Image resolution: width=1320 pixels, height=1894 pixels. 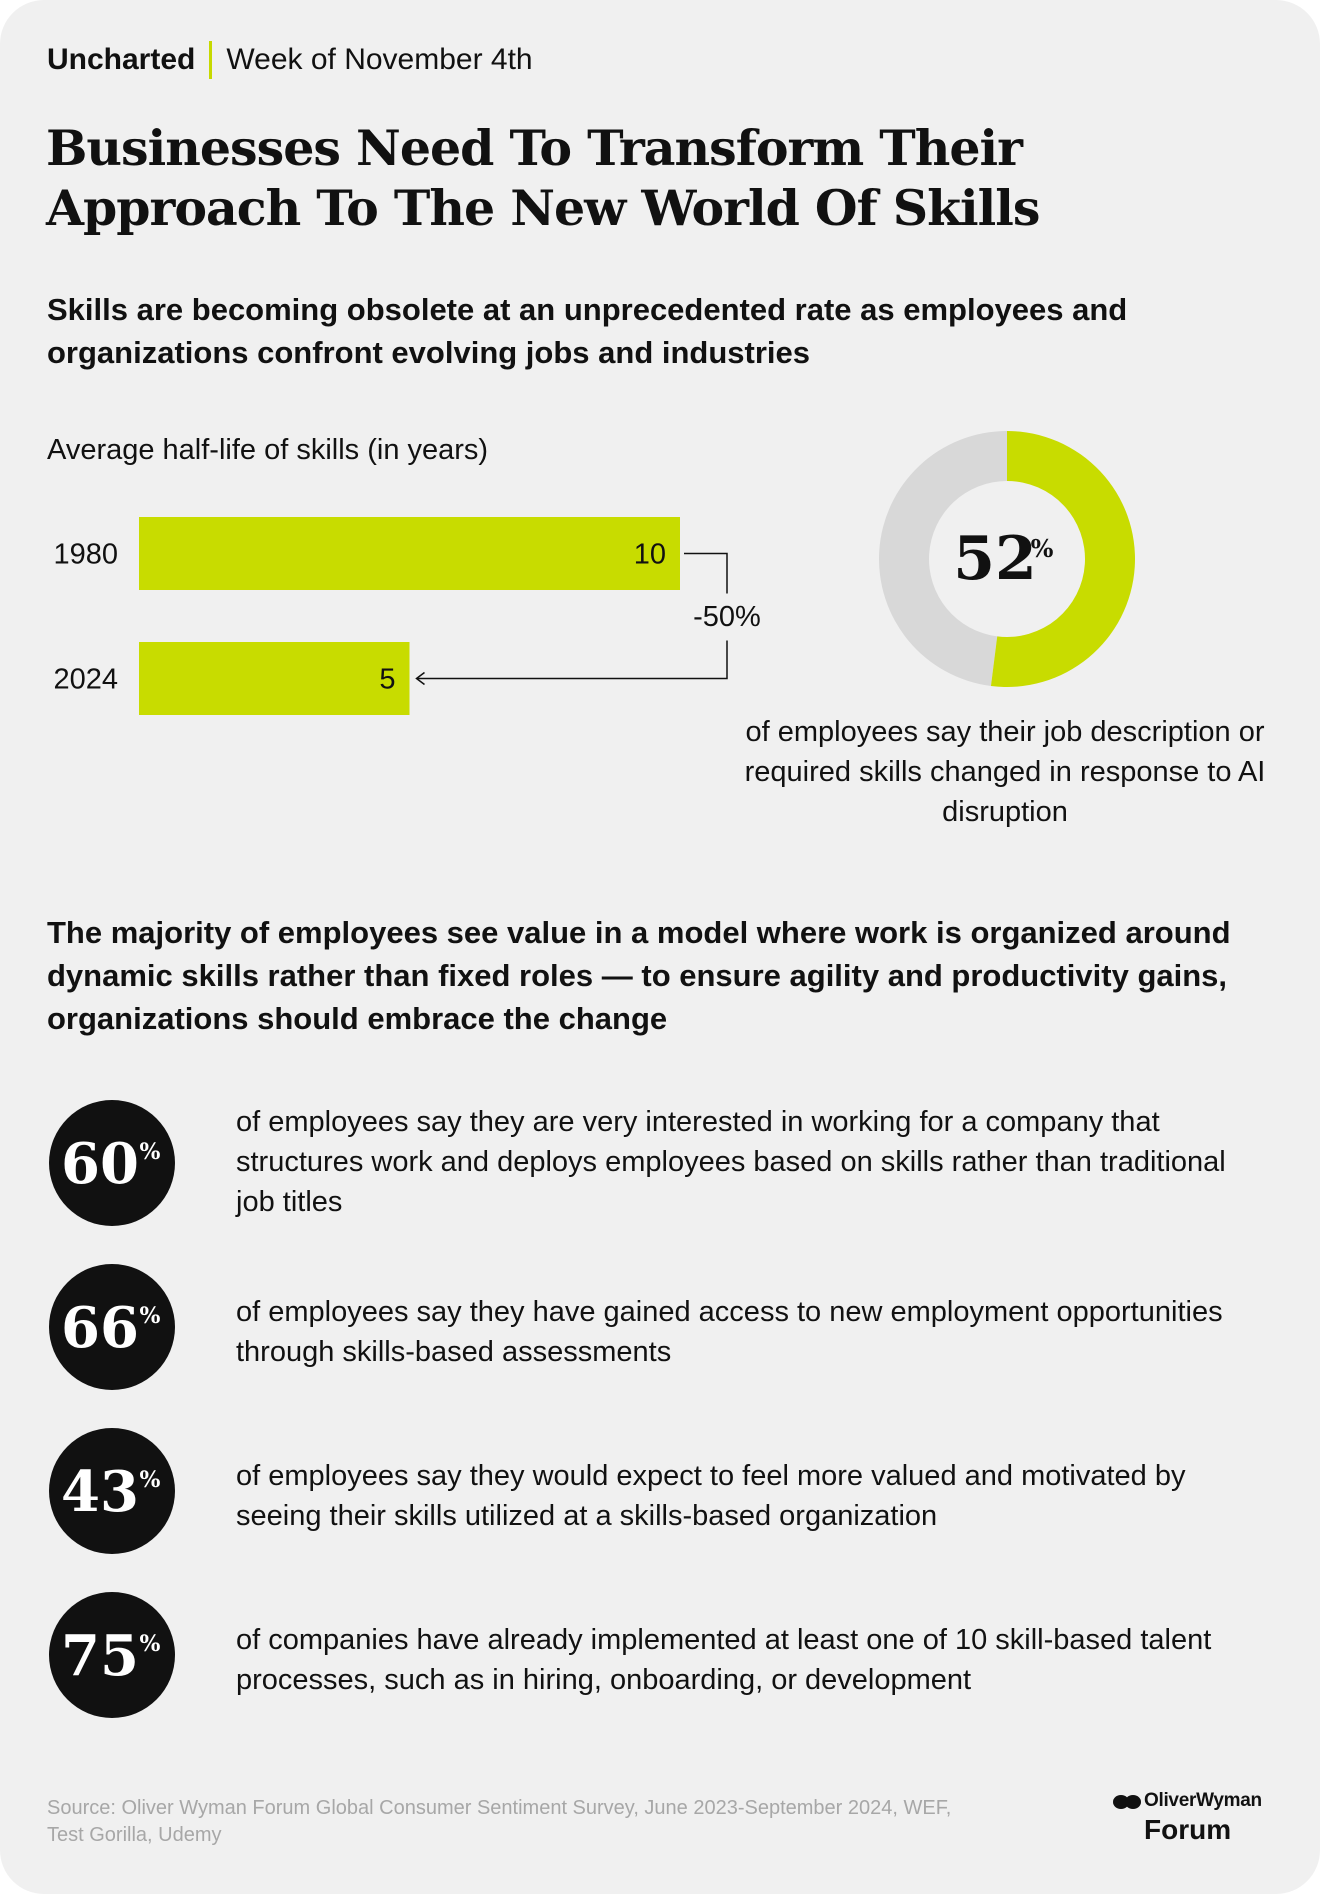 What do you see at coordinates (100, 1164) in the screenshot?
I see `stat-value-1: 60` at bounding box center [100, 1164].